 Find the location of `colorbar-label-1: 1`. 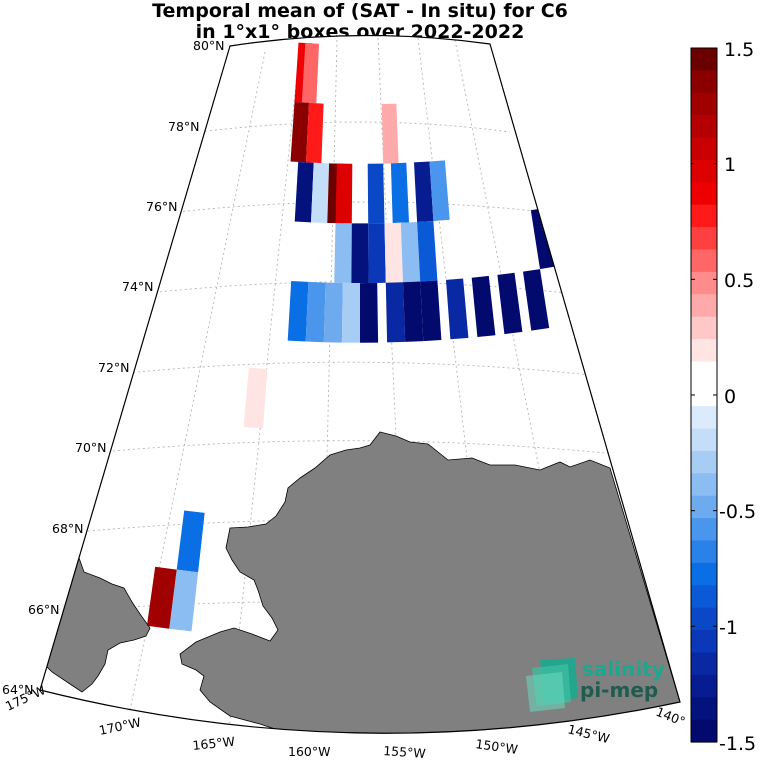

colorbar-label-1: 1 is located at coordinates (730, 165).